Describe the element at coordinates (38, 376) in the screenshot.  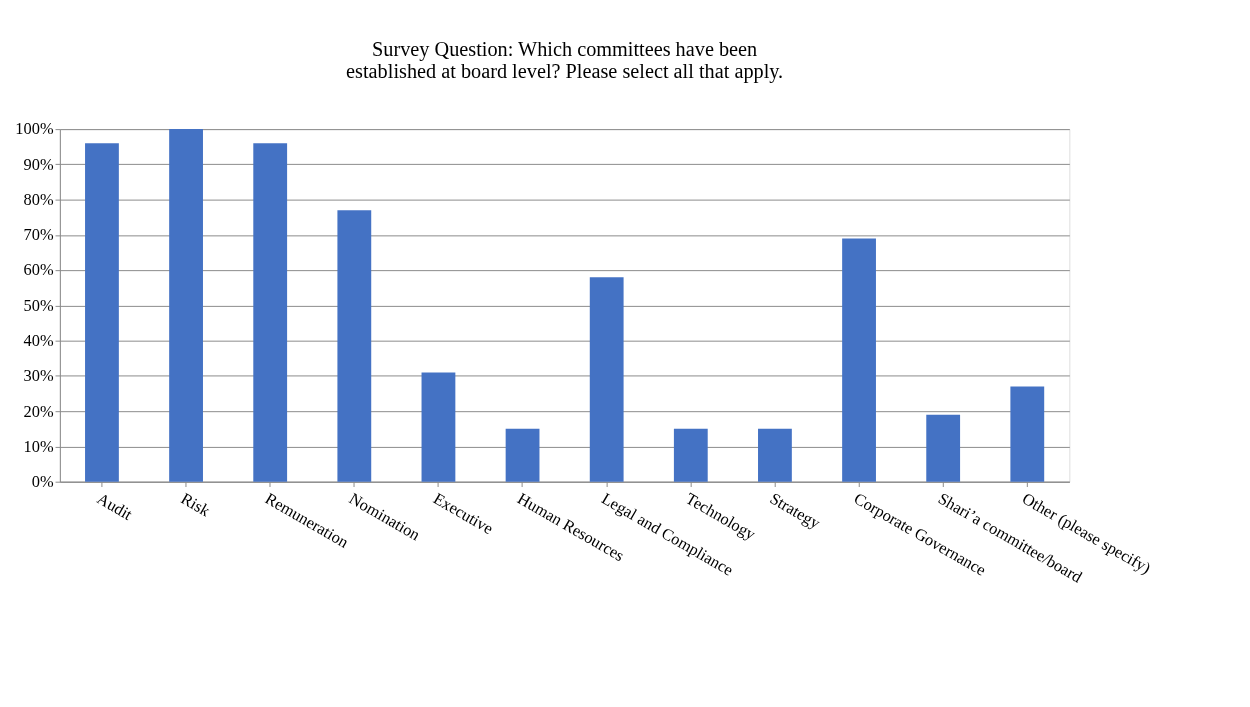
I see `y-tick-label: 30%` at that location.